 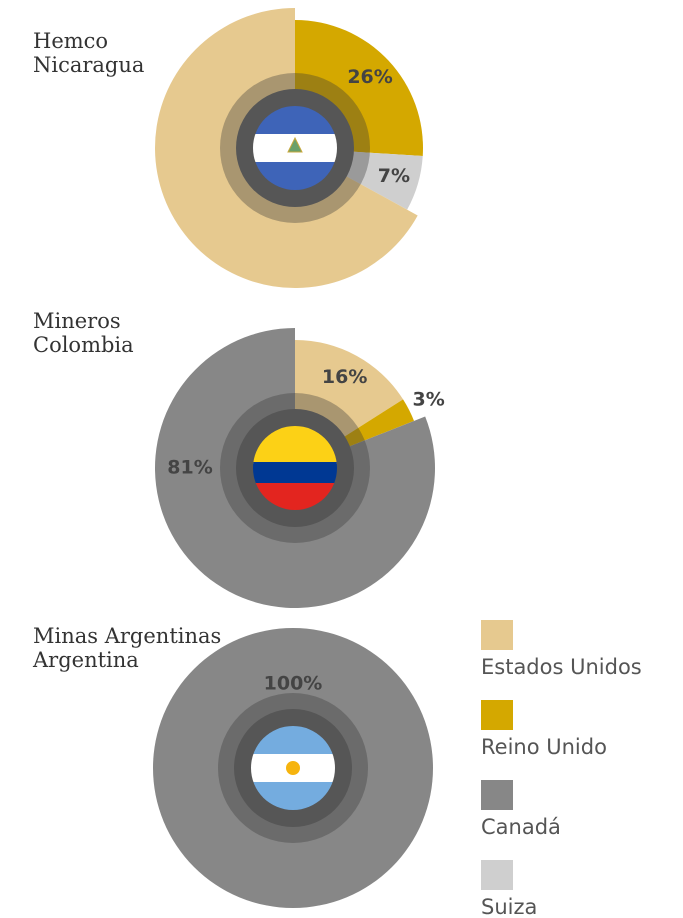 What do you see at coordinates (189, 468) in the screenshot?
I see `data-label: 81%` at bounding box center [189, 468].